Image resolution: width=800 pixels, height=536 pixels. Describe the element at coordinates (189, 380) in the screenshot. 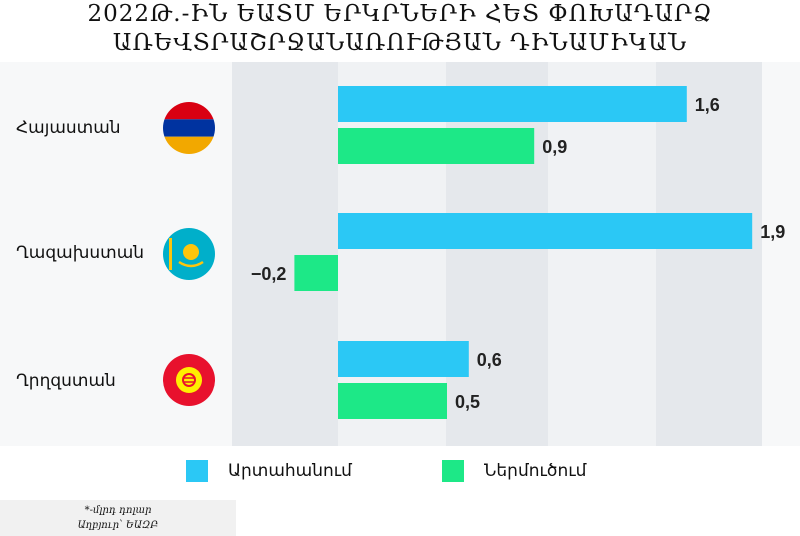

I see `kyrgyzstan-flag-icon` at that location.